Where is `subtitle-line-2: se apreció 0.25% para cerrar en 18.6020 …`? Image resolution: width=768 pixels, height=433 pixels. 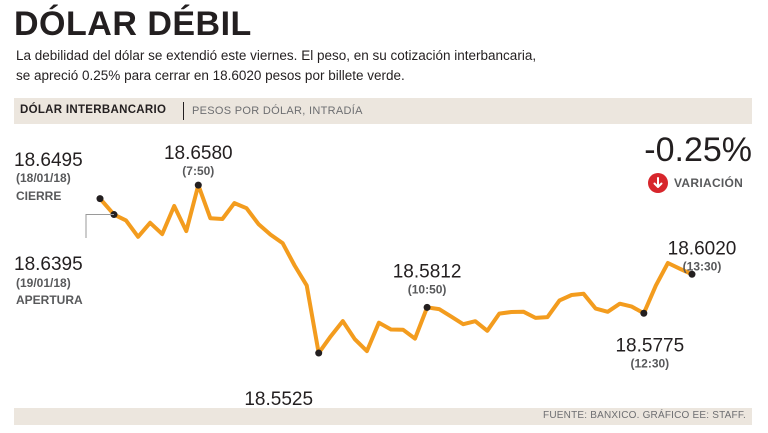
subtitle-line-2: se apreció 0.25% para cerrar en 18.6020 … is located at coordinates (210, 75).